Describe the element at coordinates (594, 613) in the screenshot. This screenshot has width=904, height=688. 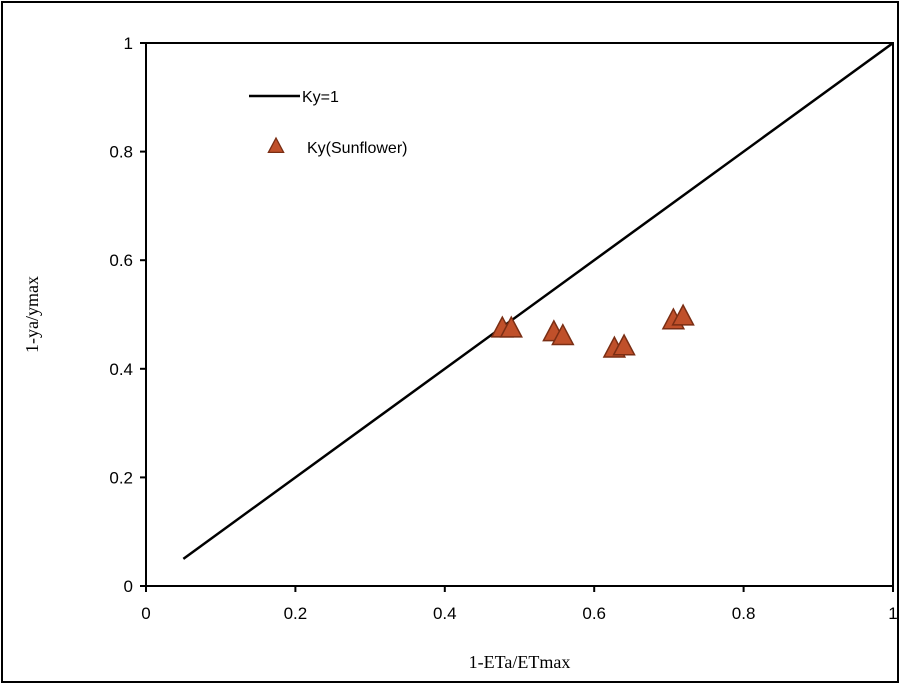
I see `x-tick-label: 0.6` at that location.